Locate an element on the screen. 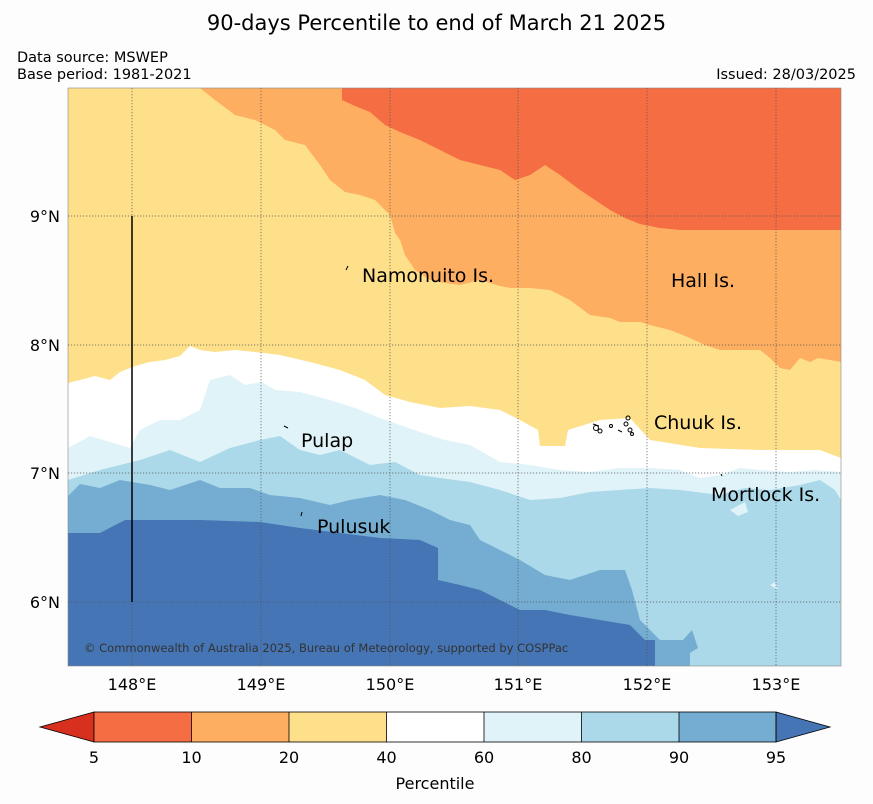 The image size is (873, 804). colorbar-tick: 10 is located at coordinates (191, 757).